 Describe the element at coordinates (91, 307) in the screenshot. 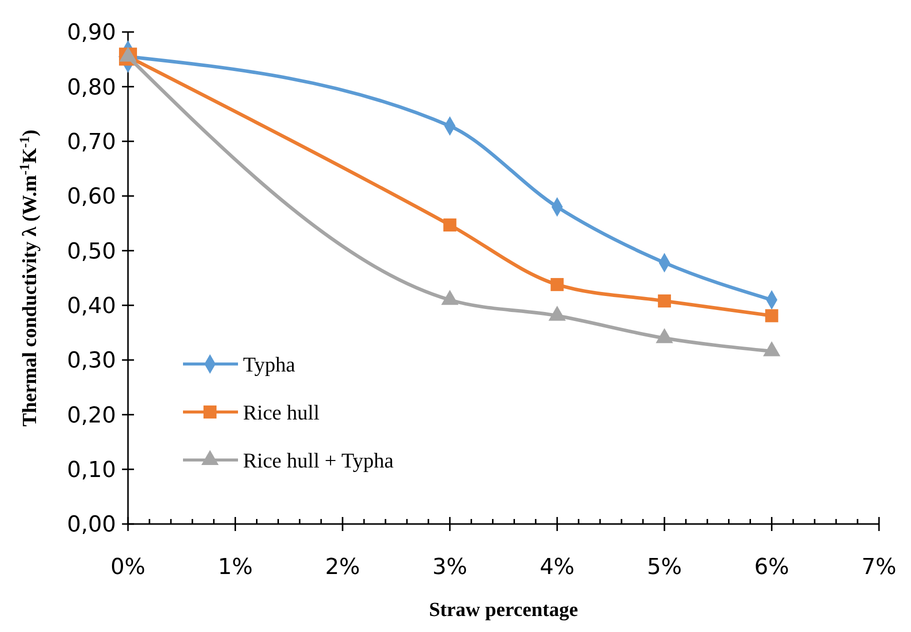

I see `y-tick-label: 0,40` at that location.